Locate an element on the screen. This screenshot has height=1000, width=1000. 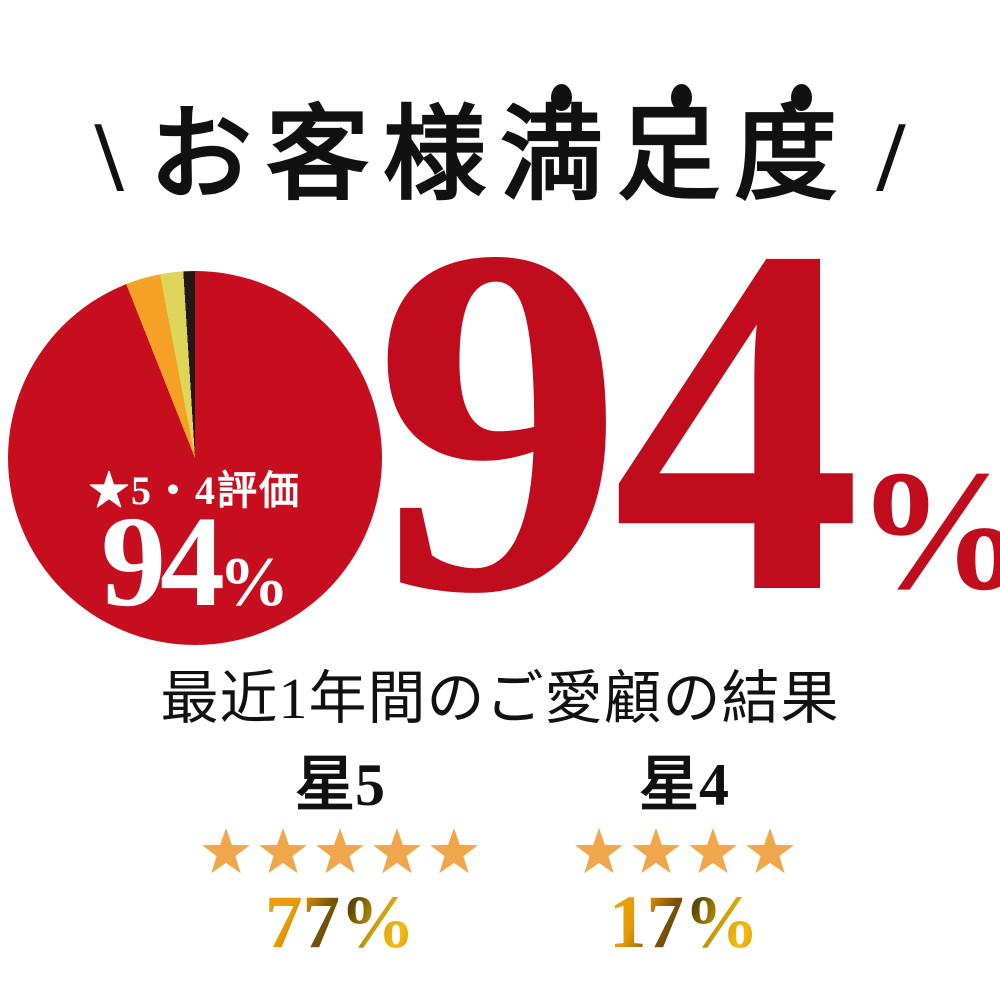
rating-column-star5: 星5 77% is located at coordinates (340, 856).